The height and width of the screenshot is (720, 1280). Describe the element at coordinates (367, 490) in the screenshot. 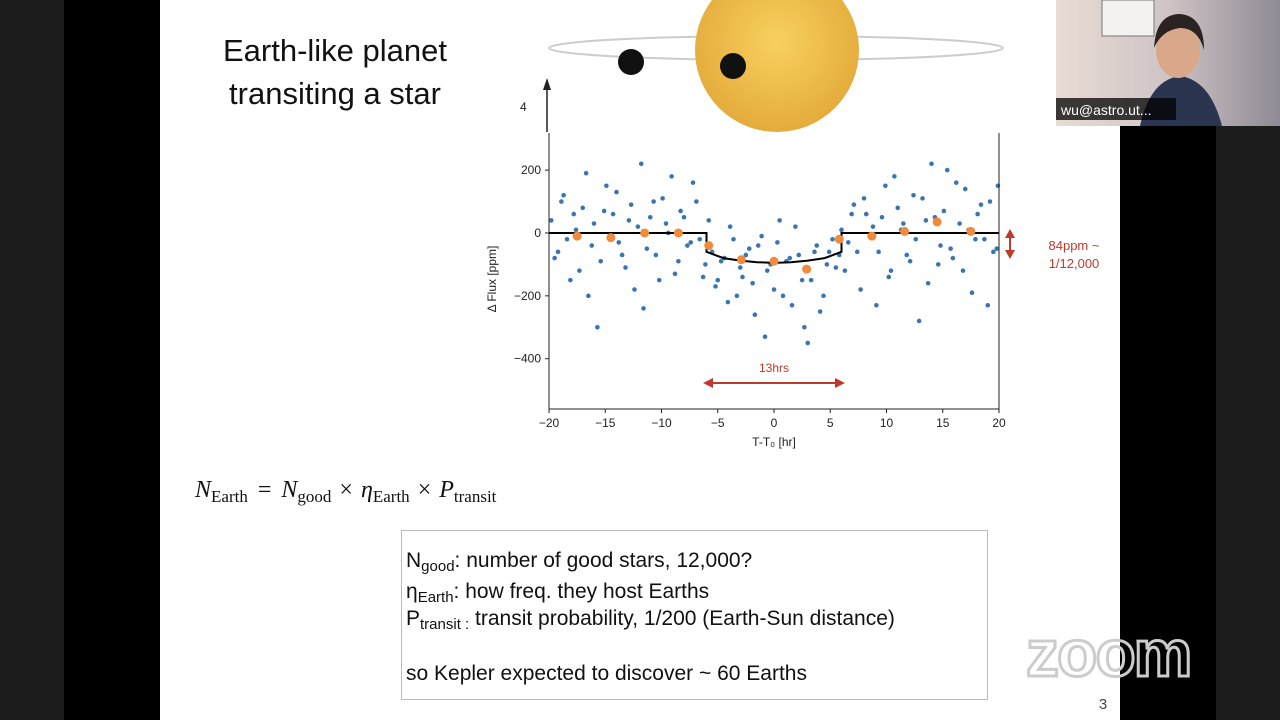

I see `eq-symbol: η` at that location.